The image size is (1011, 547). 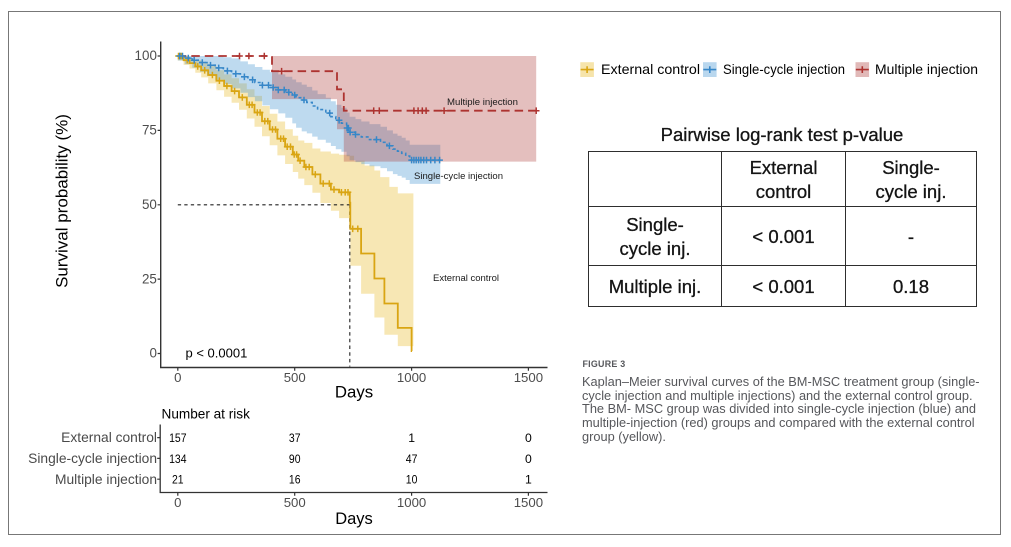 What do you see at coordinates (149, 130) in the screenshot?
I see `svg-text: 75` at bounding box center [149, 130].